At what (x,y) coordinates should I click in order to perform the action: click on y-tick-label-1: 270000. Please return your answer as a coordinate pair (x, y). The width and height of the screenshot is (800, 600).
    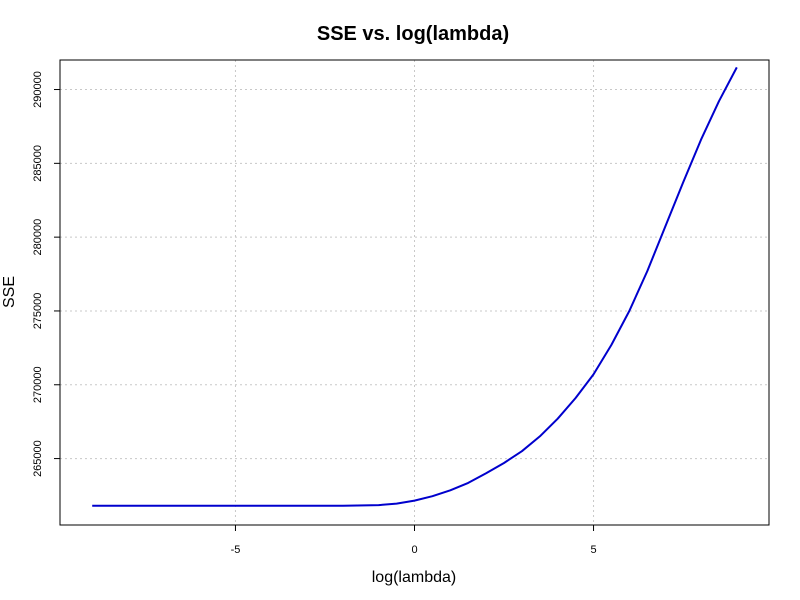
    Looking at the image, I should click on (38, 384).